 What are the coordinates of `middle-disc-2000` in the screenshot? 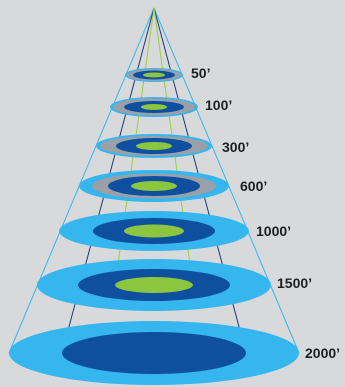 It's located at (154, 353).